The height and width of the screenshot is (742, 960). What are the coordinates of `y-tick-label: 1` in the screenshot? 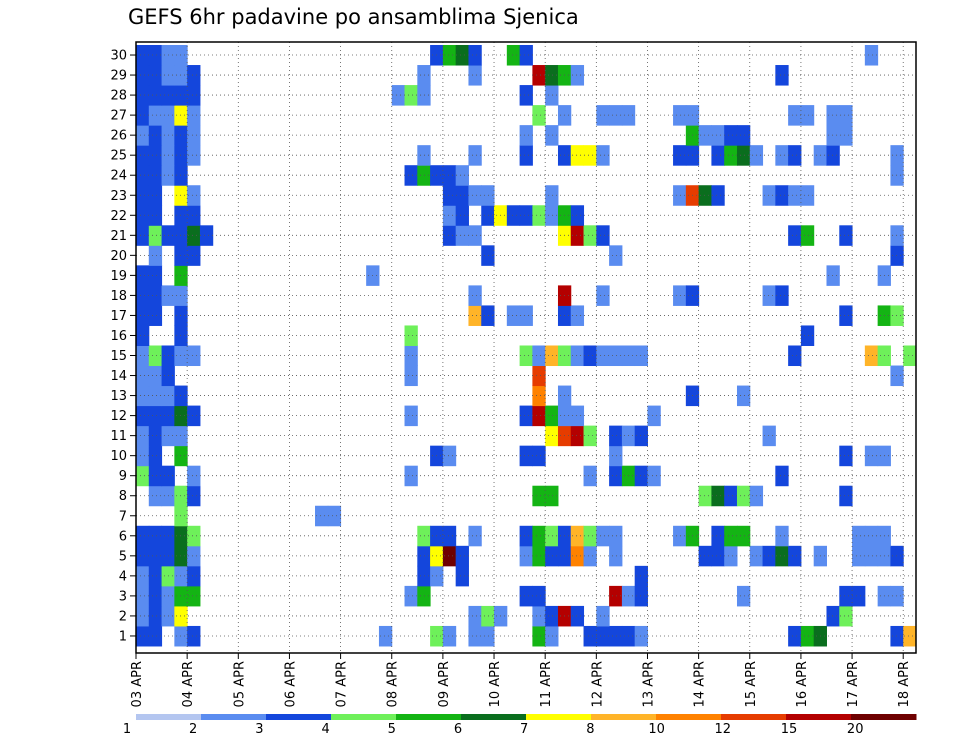 It's located at (123, 636).